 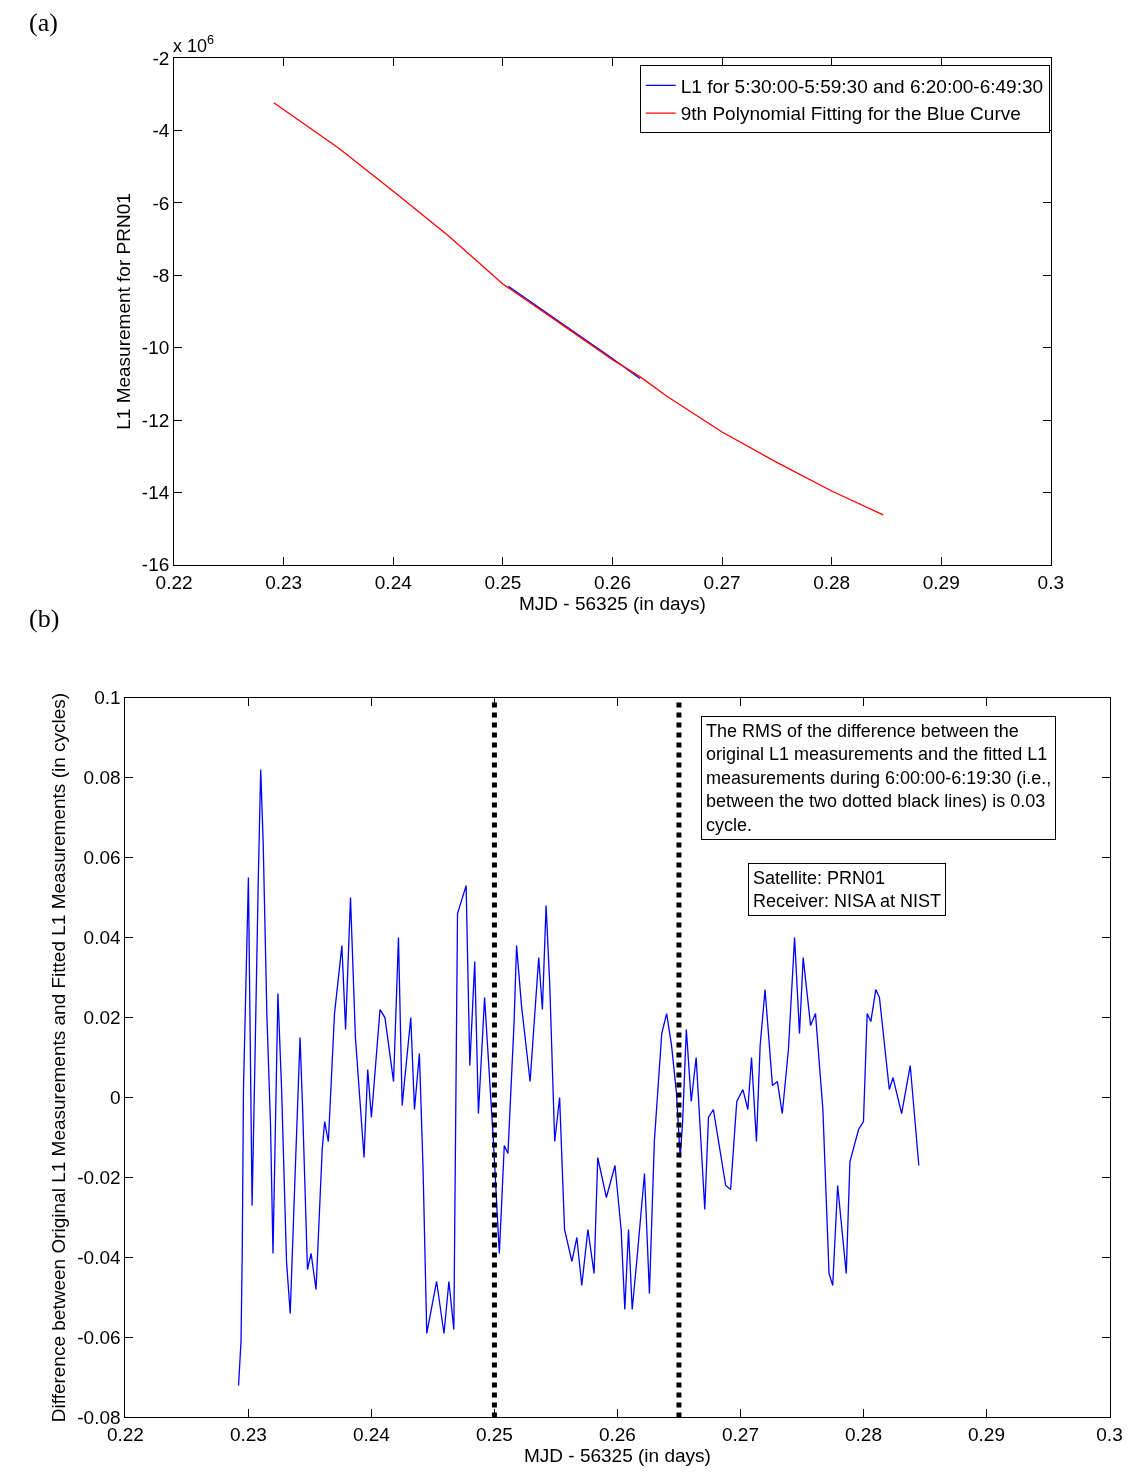 I want to click on text: (a), so click(x=43, y=22).